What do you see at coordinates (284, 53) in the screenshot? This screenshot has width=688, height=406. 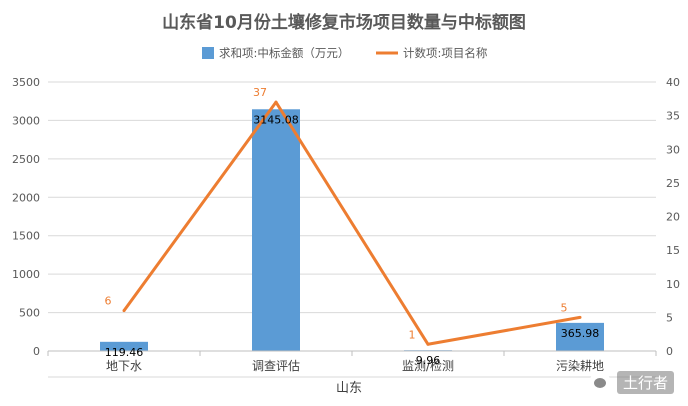 I see `legend-label-bar: 求和项:中标金额（万元）` at bounding box center [284, 53].